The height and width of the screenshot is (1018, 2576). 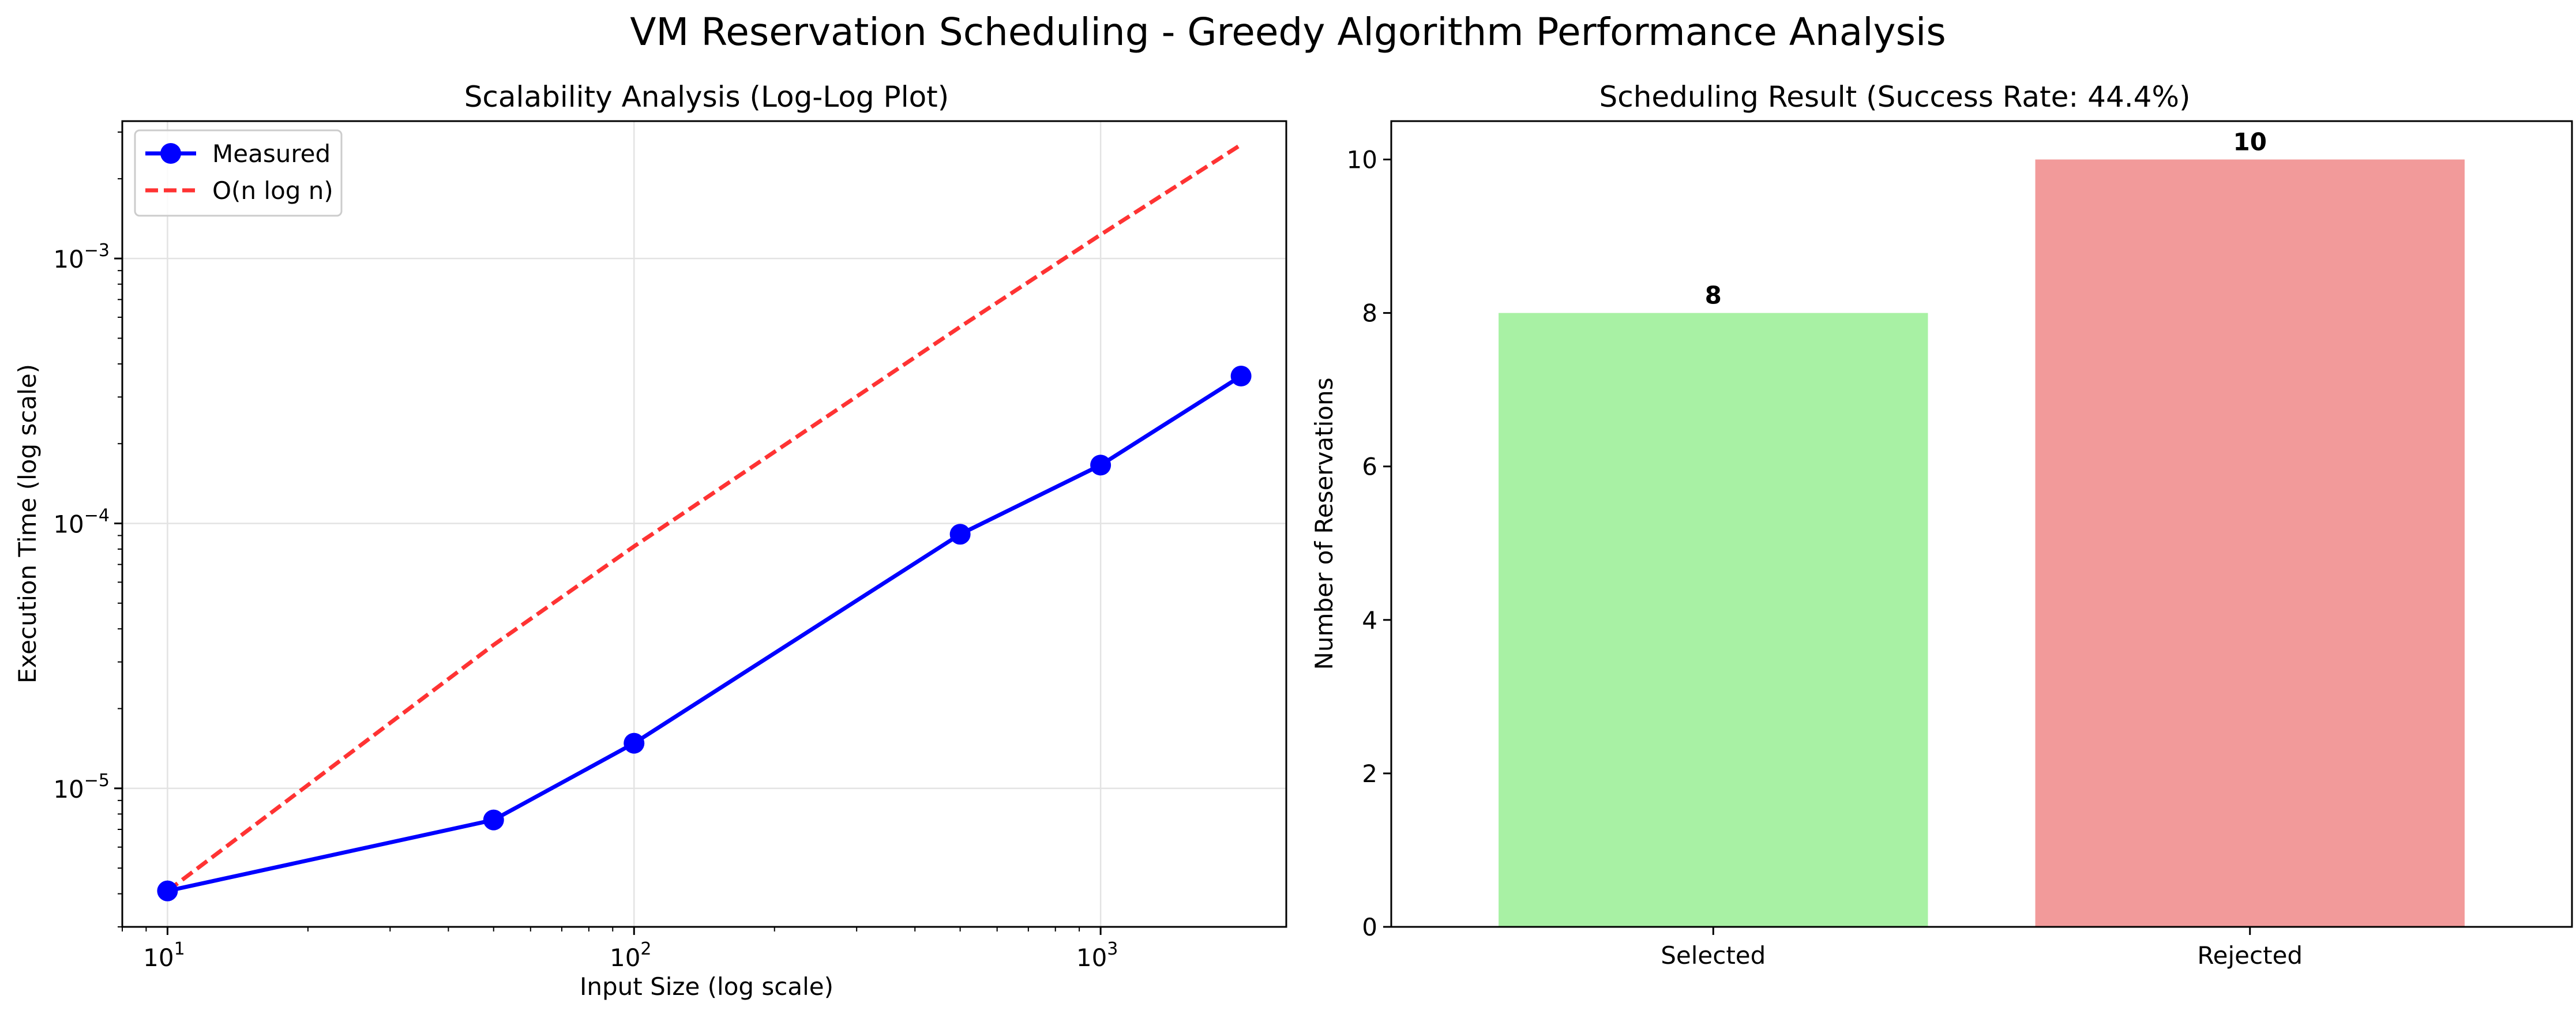 What do you see at coordinates (1097, 955) in the screenshot?
I see `left-x-tick-label: 10³` at bounding box center [1097, 955].